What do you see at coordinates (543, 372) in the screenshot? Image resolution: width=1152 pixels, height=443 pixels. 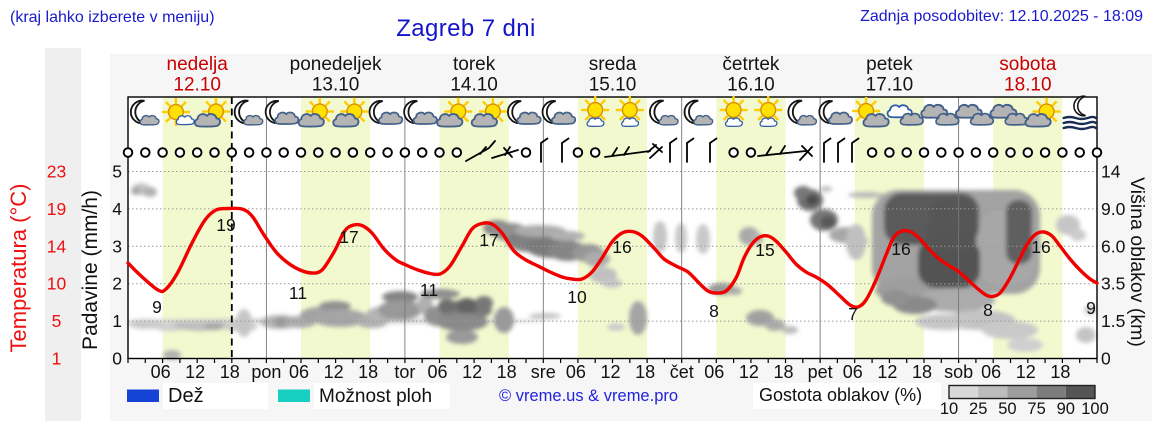 I see `svg-text: sre` at bounding box center [543, 372].